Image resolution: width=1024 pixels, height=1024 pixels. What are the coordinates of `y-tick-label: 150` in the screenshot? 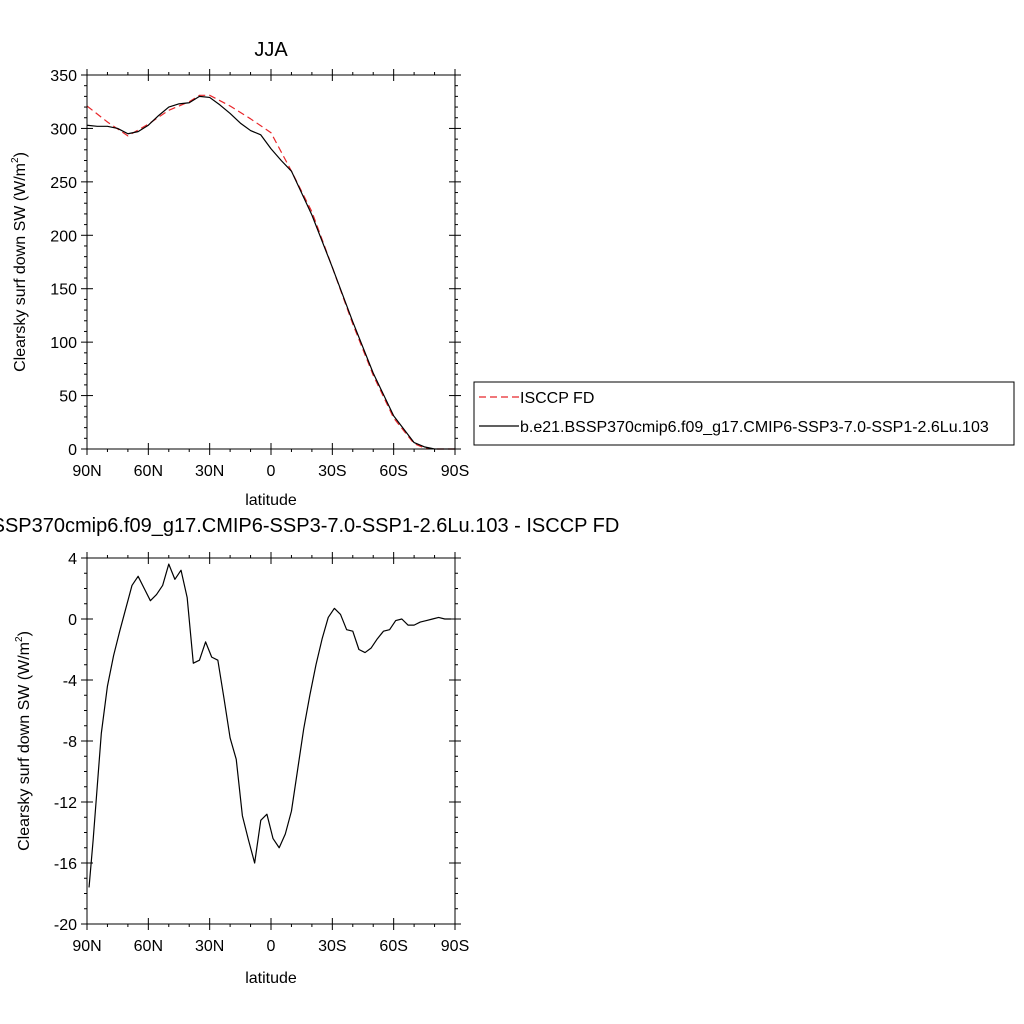 It's located at (63, 290).